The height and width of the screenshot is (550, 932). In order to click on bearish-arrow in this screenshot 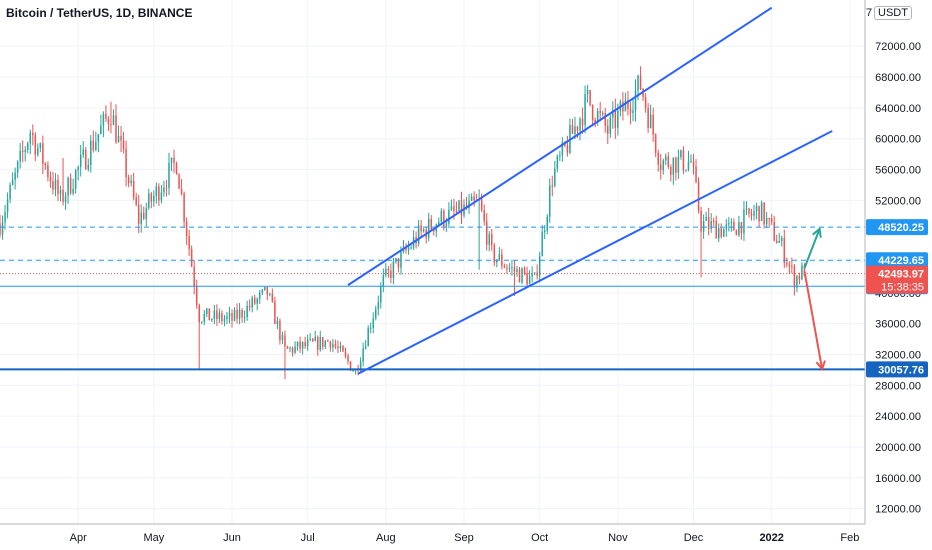, I will do `click(813, 320)`.